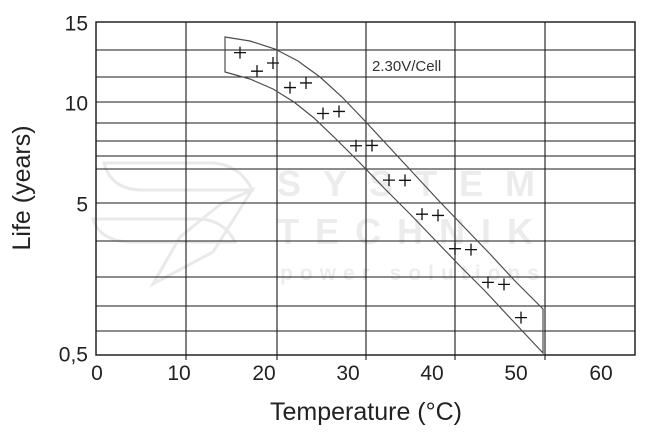  Describe the element at coordinates (82, 204) in the screenshot. I see `y-tick-label: 5` at that location.